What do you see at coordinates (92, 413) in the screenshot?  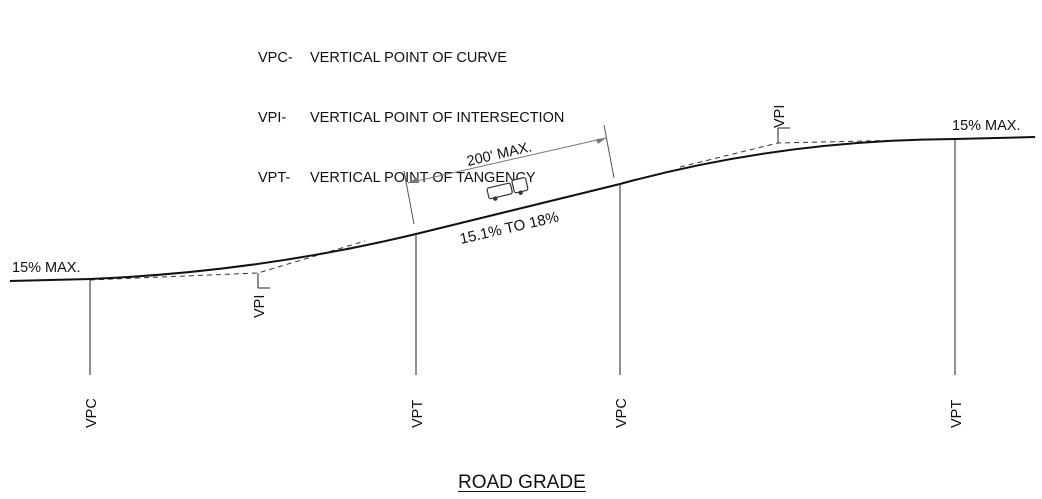 I see `vpc-label-left: VPC` at bounding box center [92, 413].